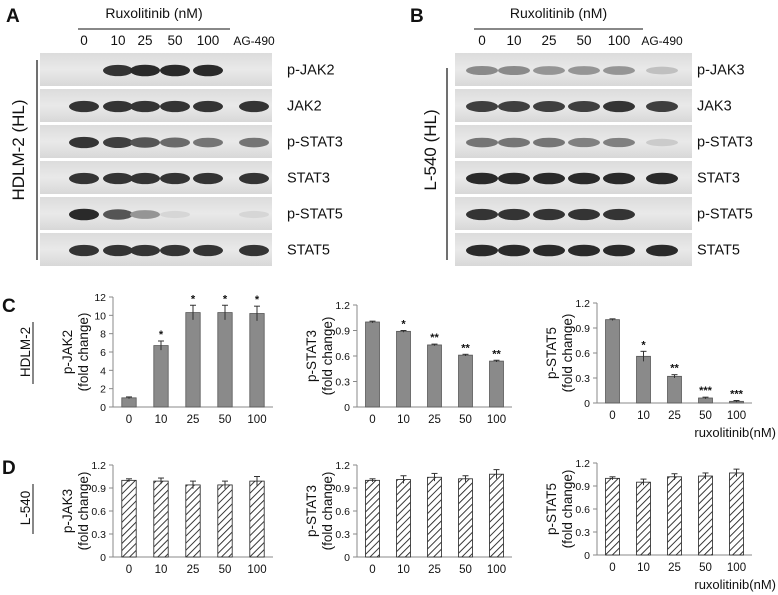 This screenshot has height=595, width=778. What do you see at coordinates (559, 353) in the screenshot?
I see `y-axis-label: p-STAT5(fold change)` at bounding box center [559, 353].